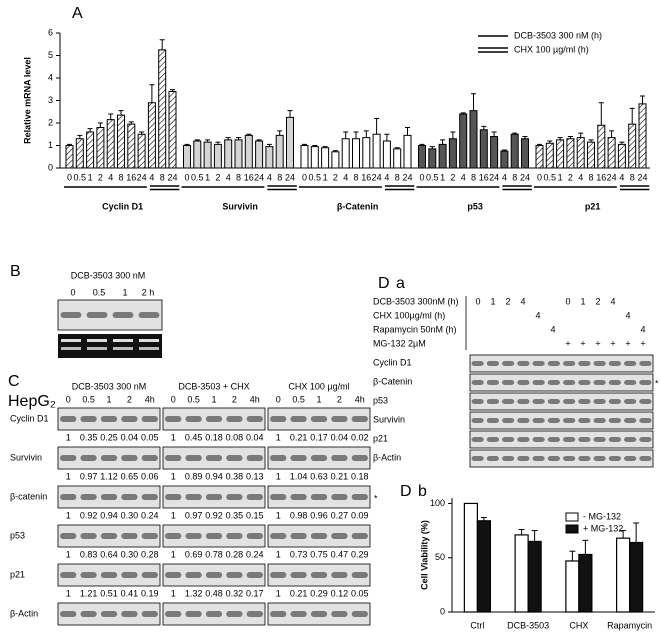  What do you see at coordinates (416, 301) in the screenshot?
I see `condition-label: DCB-3503 300nM (h)` at bounding box center [416, 301].